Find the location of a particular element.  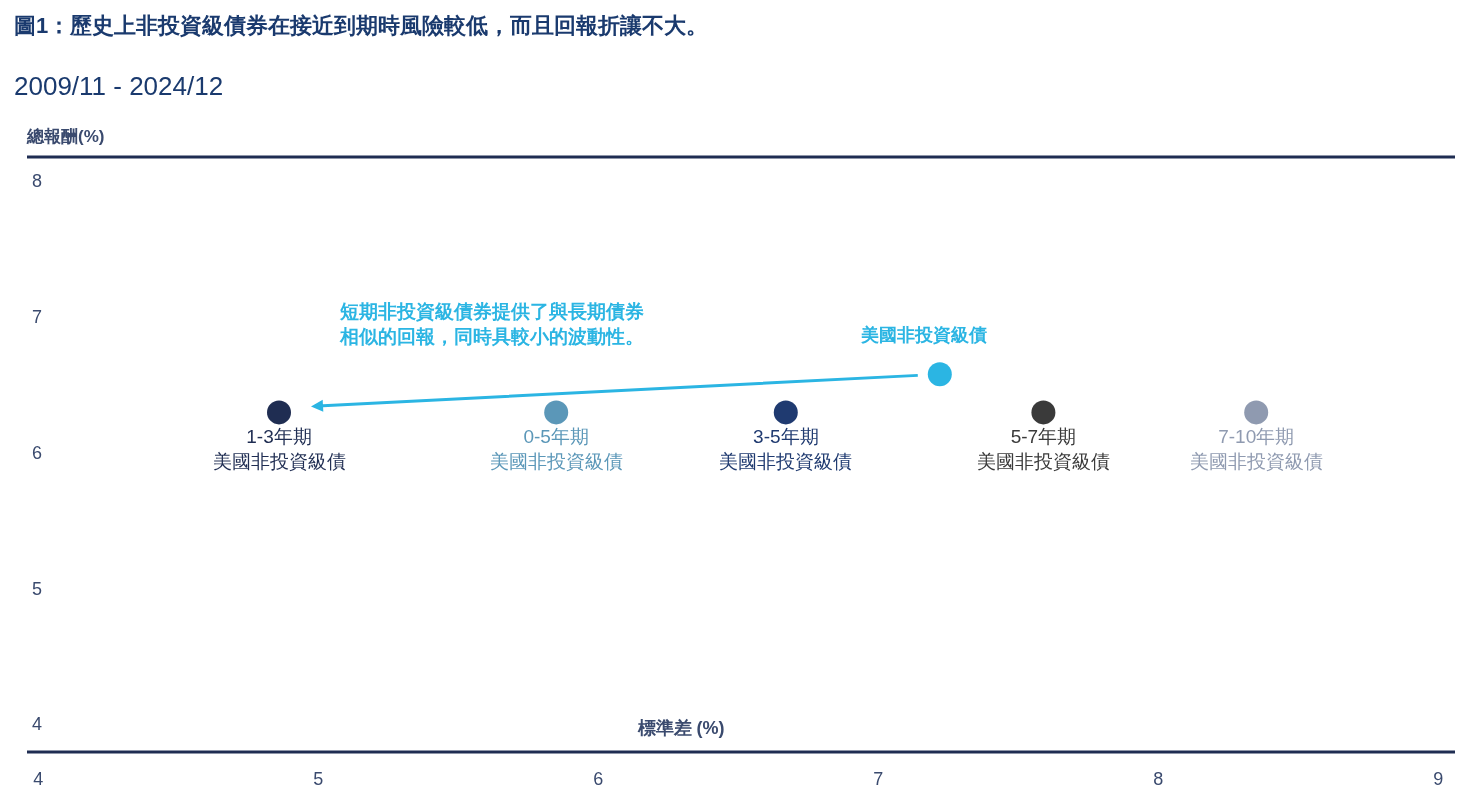

series-label: 美國非投資級債 is located at coordinates (923, 335).